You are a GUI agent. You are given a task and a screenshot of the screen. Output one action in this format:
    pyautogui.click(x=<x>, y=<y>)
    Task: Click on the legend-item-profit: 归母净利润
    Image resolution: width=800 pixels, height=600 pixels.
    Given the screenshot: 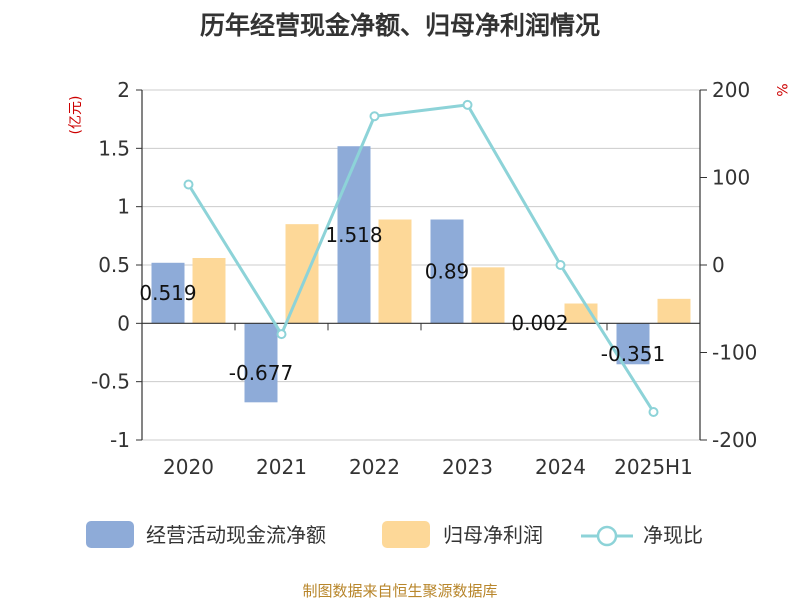 What is the action you would take?
    pyautogui.click(x=462, y=534)
    